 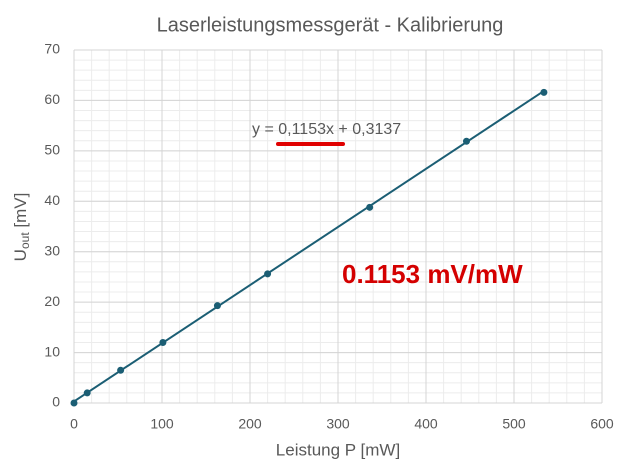 I want to click on x-tick-label: 400, so click(x=426, y=424).